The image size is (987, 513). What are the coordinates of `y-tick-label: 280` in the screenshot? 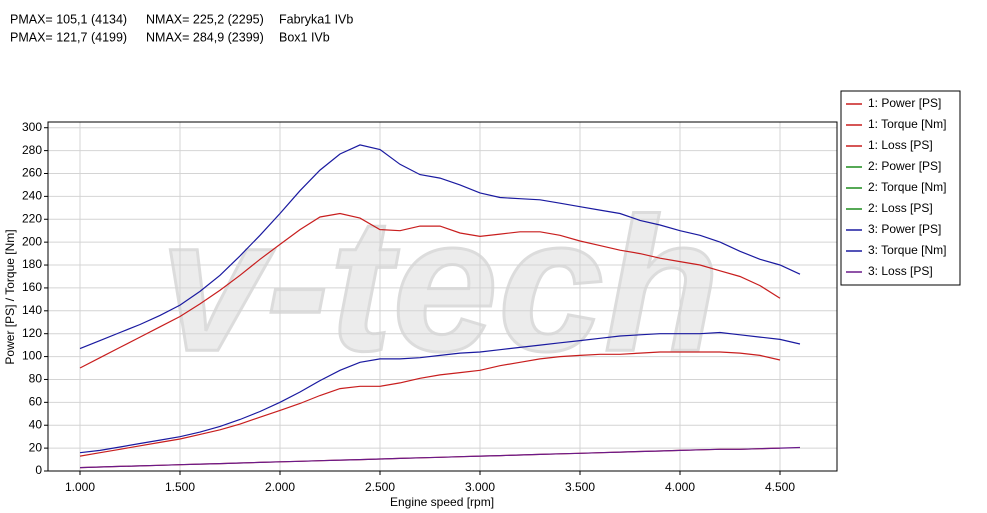 It's located at (32, 150).